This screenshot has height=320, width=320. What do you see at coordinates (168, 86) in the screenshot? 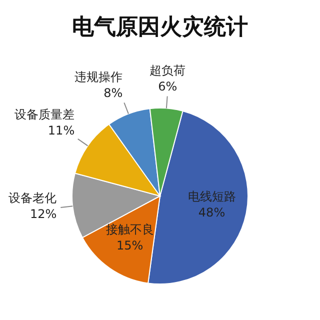
I see `data-label: 6%` at bounding box center [168, 86].